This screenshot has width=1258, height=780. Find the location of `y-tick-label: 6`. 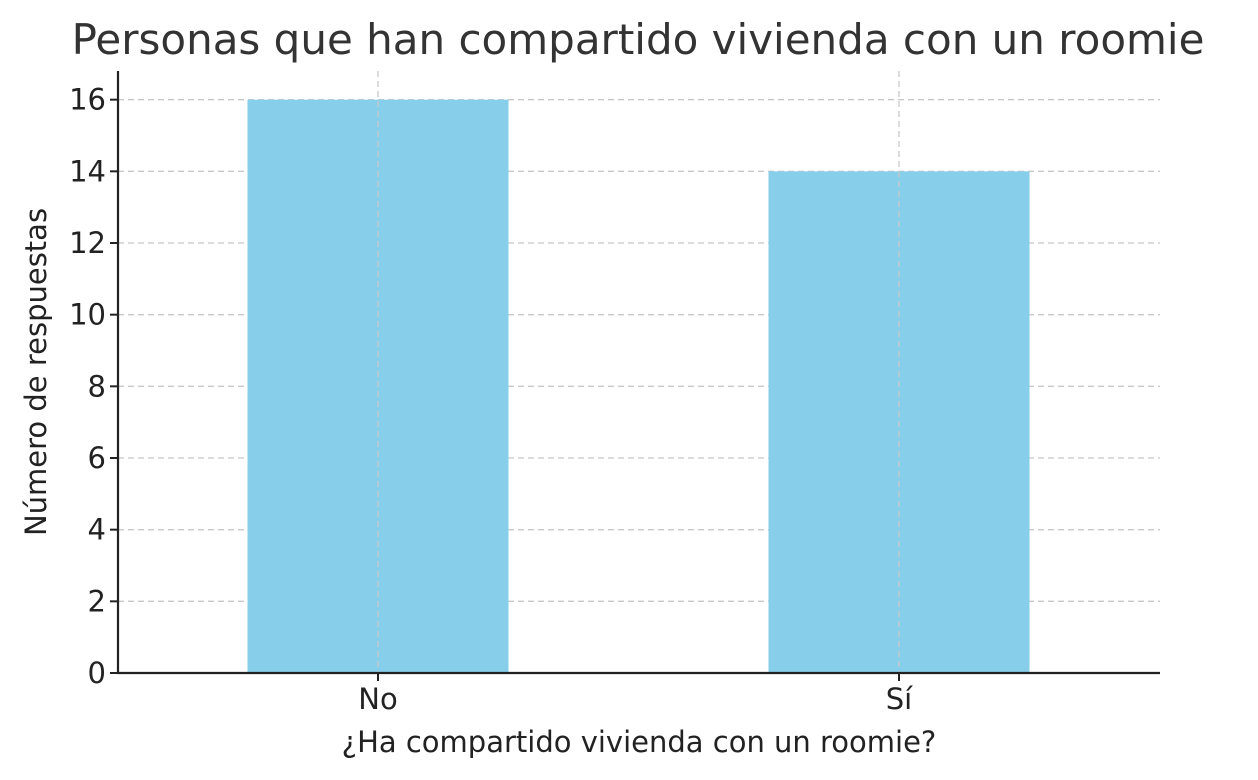

y-tick-label: 6 is located at coordinates (97, 458).